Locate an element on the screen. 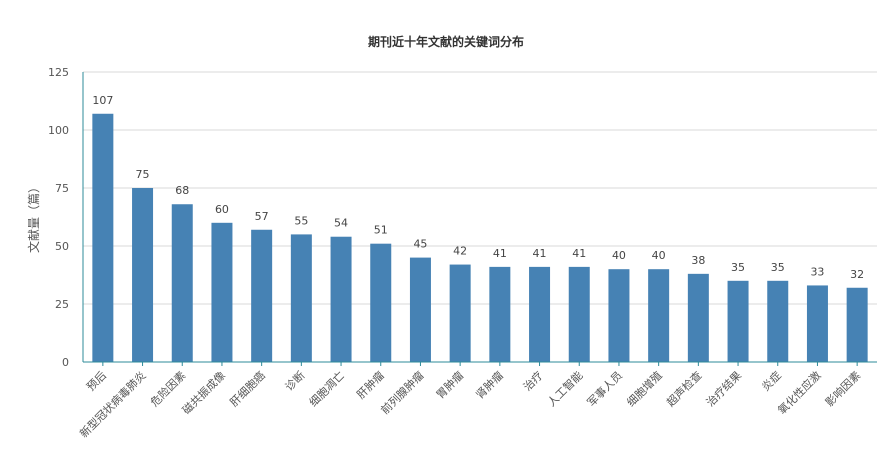 The height and width of the screenshot is (474, 892). x-tick-label: 军事人员 is located at coordinates (605, 389).